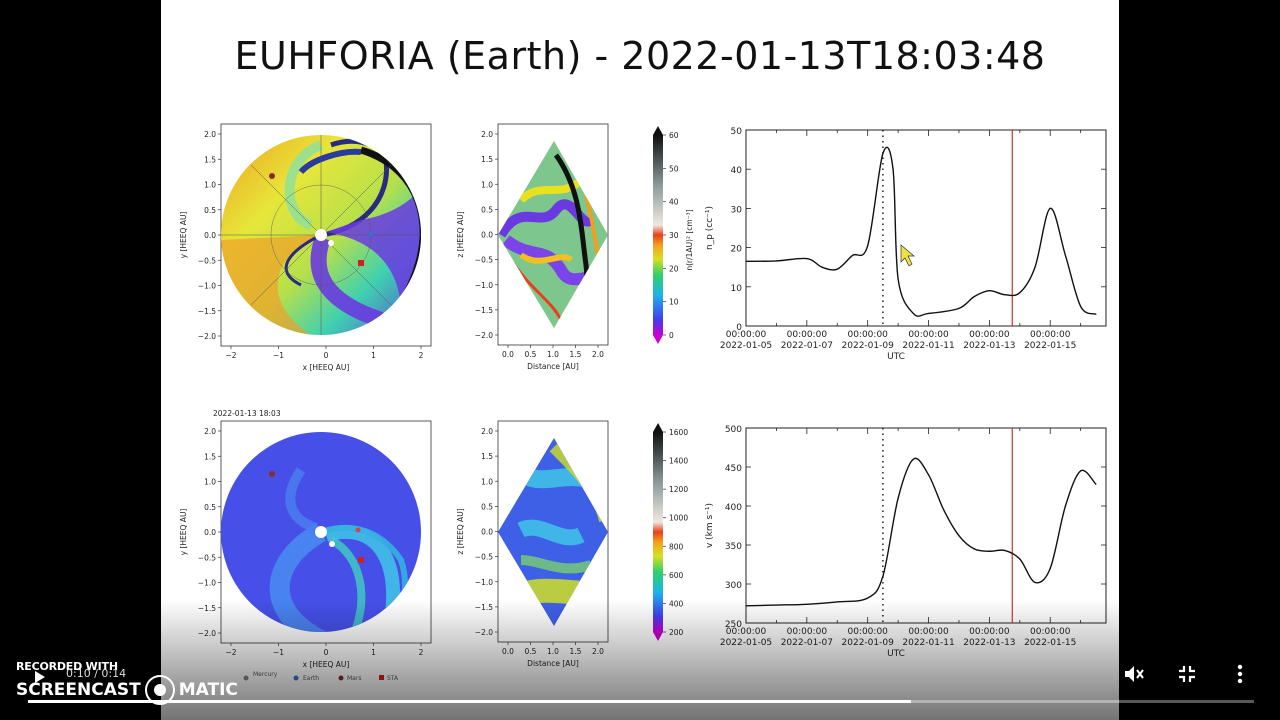 The height and width of the screenshot is (720, 1280). What do you see at coordinates (733, 469) in the screenshot?
I see `ytick-label: 450` at bounding box center [733, 469].